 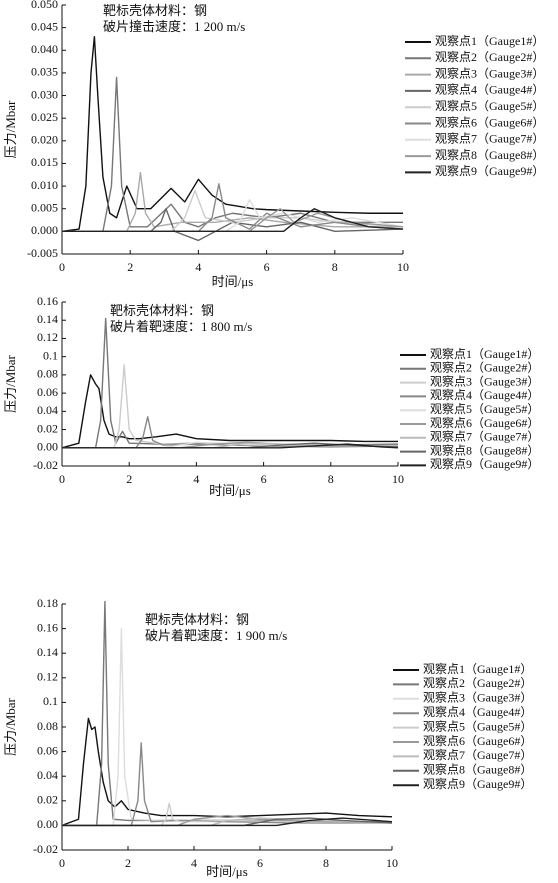 What do you see at coordinates (44, 185) in the screenshot?
I see `y-tick-label: 0.010` at bounding box center [44, 185].